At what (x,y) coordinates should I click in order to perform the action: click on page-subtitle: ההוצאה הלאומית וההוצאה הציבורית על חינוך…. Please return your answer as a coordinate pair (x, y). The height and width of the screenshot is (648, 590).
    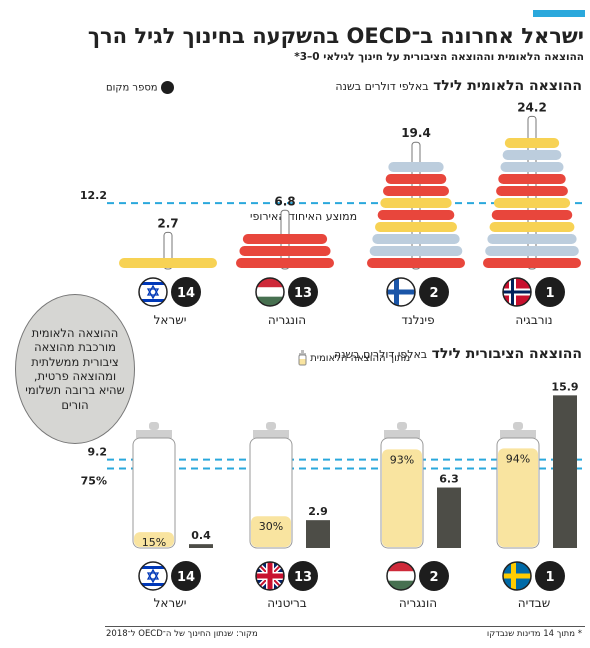
    Looking at the image, I should click on (439, 57).